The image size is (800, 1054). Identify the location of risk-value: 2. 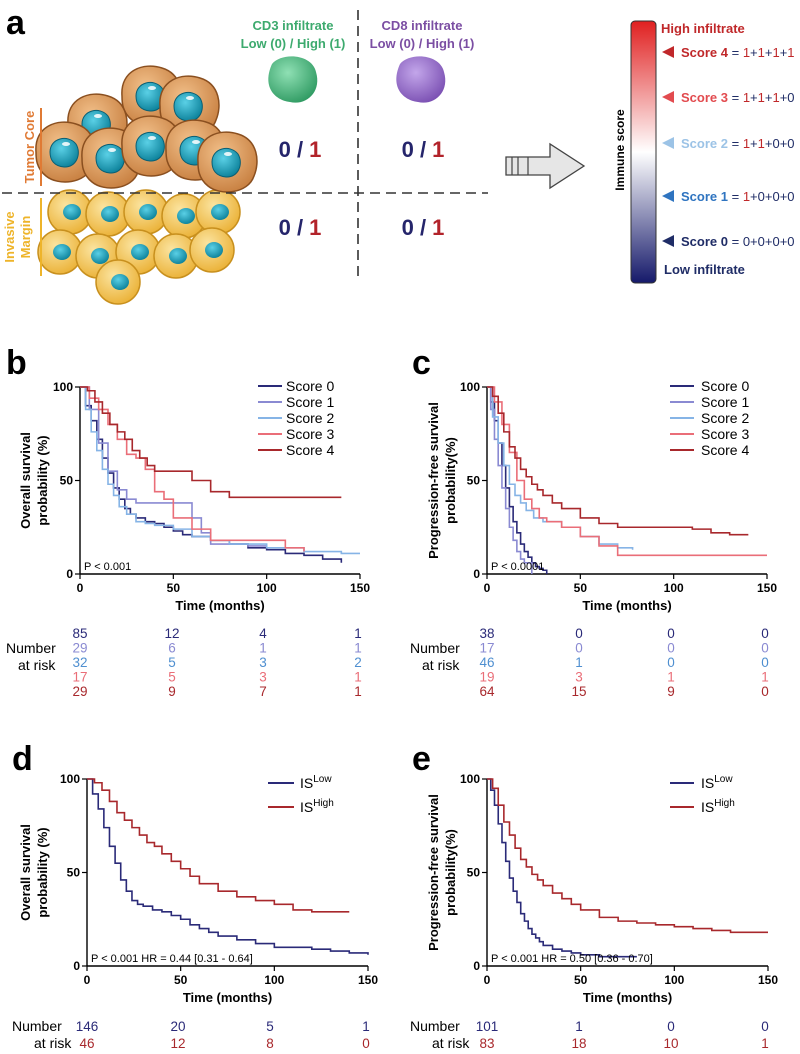
(358, 662).